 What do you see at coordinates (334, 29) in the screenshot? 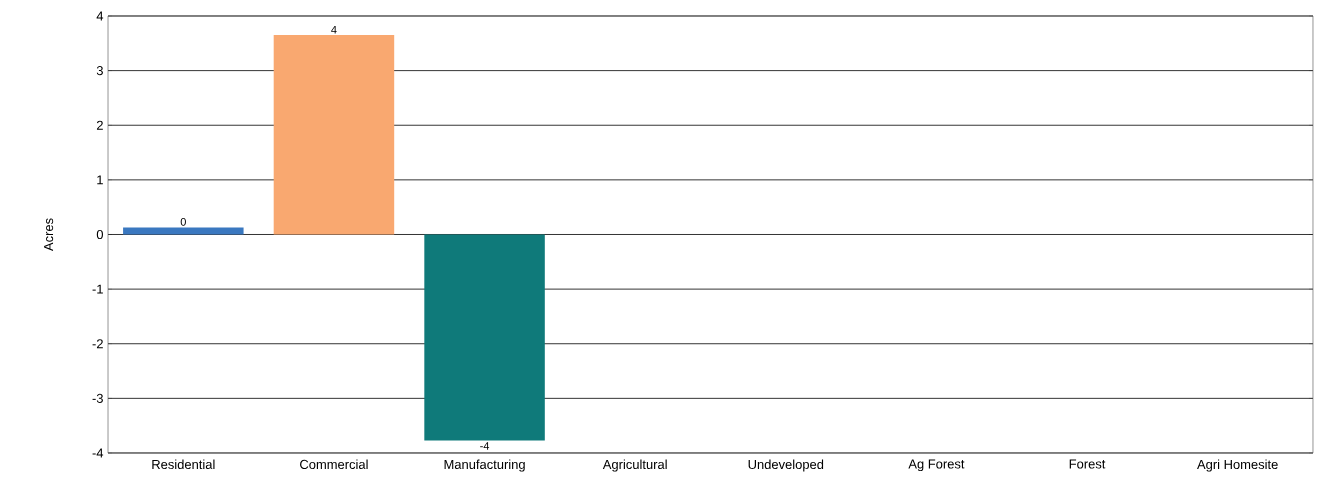
I see `data-label: 4` at bounding box center [334, 29].